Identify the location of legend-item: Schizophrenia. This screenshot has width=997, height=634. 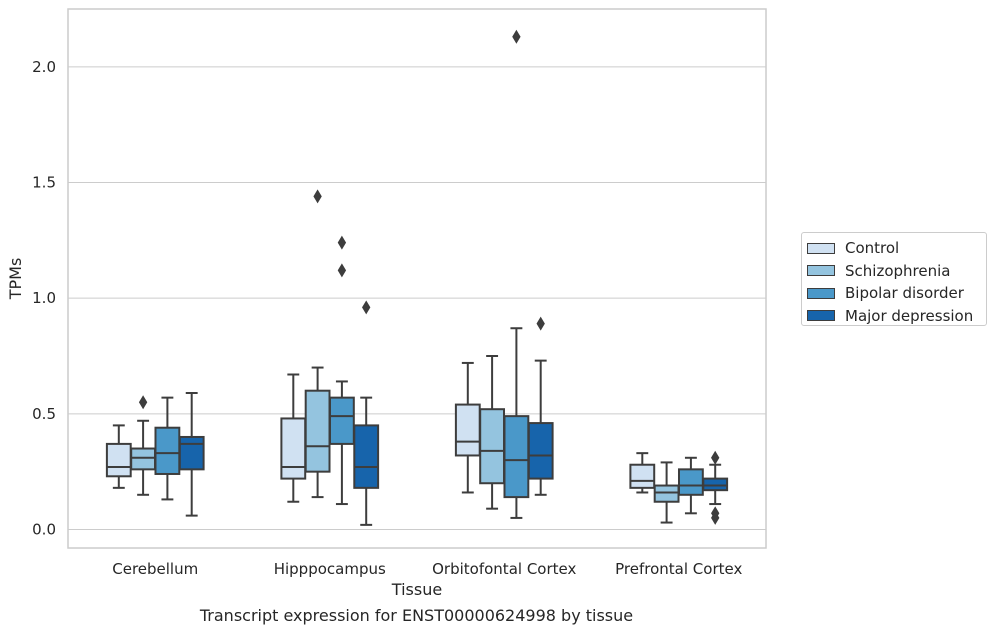
(896, 271).